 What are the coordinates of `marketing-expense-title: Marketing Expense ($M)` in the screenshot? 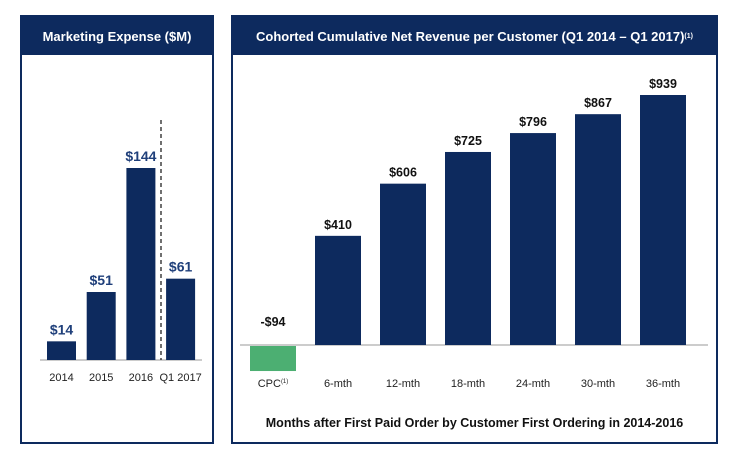 It's located at (117, 36).